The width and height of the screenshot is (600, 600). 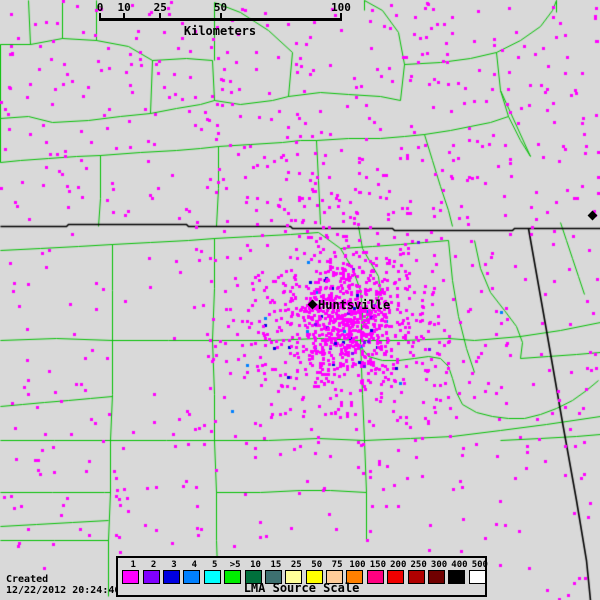 I want to click on legend-swatch-gt5: >5, so click(x=233, y=572).